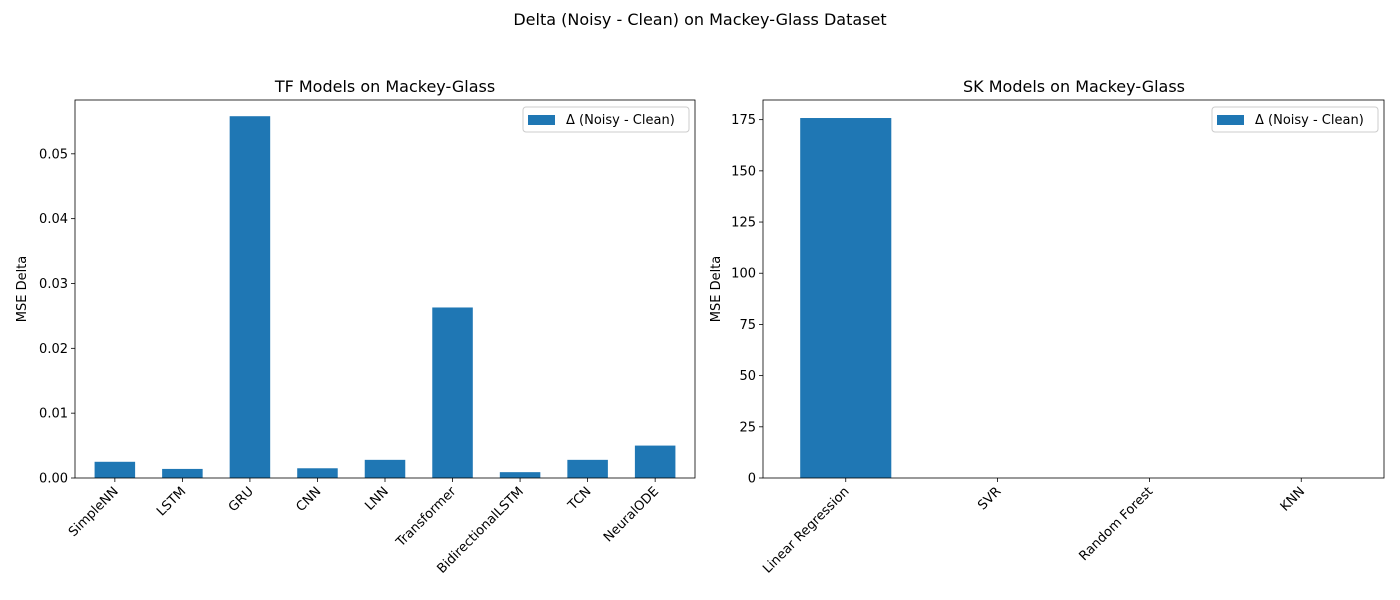 The height and width of the screenshot is (600, 1400). Describe the element at coordinates (752, 479) in the screenshot. I see `sk-ytick-label: 0` at that location.